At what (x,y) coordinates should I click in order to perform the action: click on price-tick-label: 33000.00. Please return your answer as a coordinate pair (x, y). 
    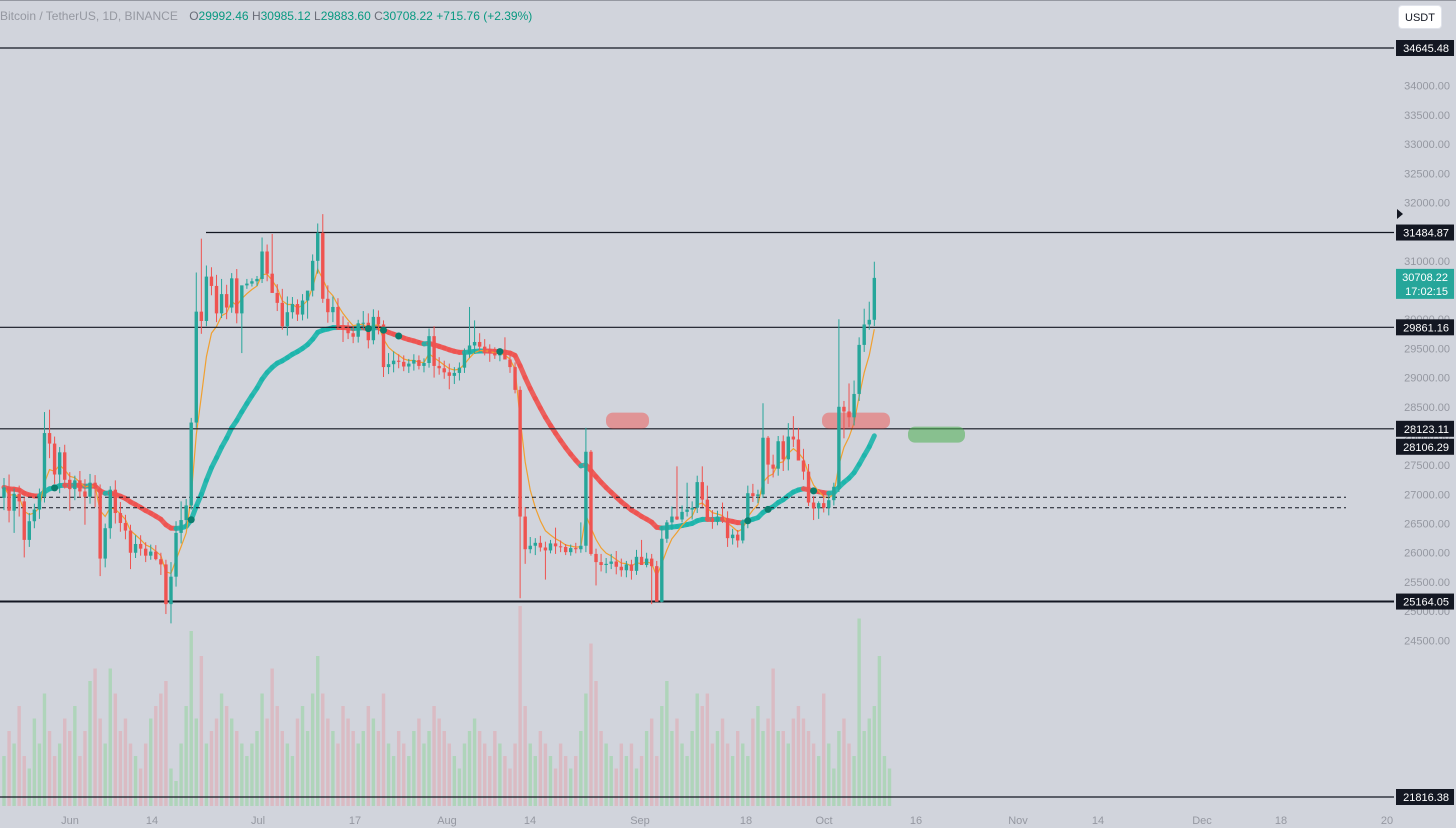
    Looking at the image, I should click on (1427, 145).